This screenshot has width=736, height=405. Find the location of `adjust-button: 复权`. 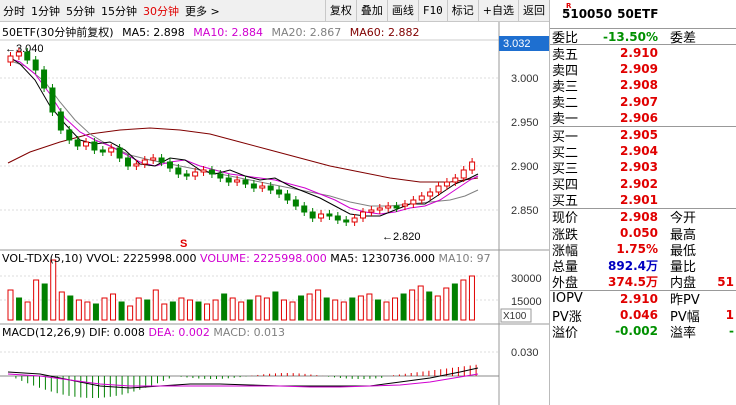

adjust-button: 复权 is located at coordinates (340, 11).